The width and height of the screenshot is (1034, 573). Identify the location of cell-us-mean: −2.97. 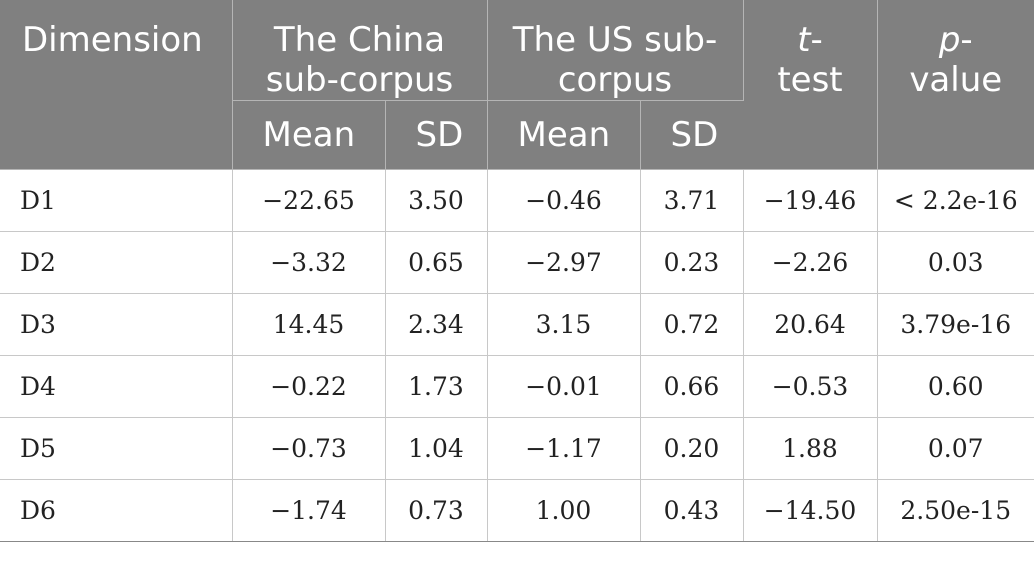
(564, 262).